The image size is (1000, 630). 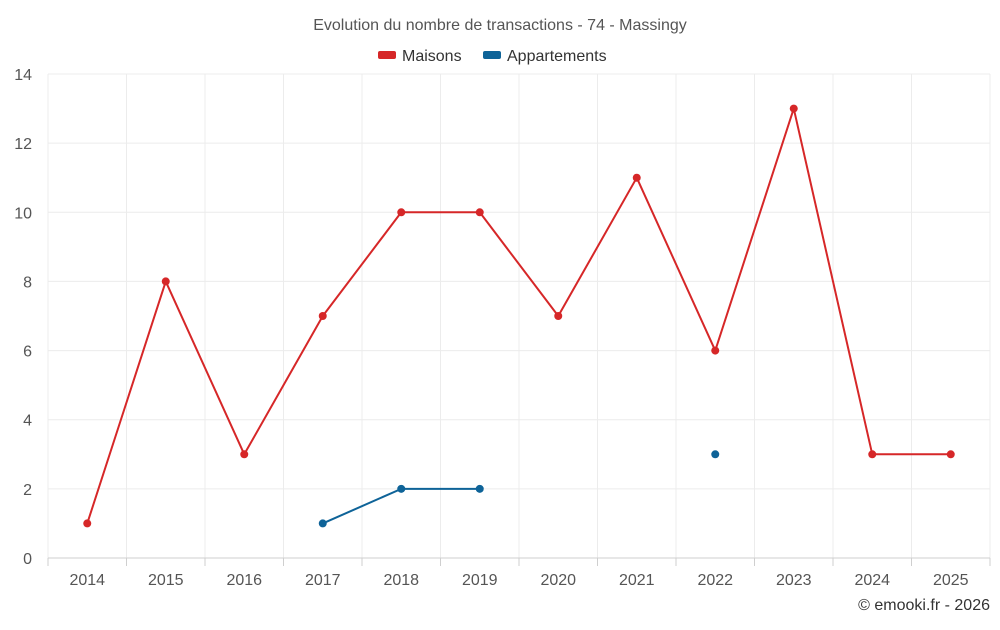 I want to click on y-tick-label: 10, so click(x=23, y=213).